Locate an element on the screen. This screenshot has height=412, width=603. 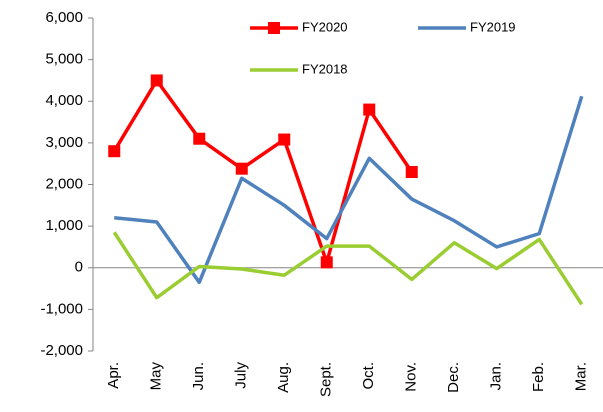
x-tick-label: Nov. is located at coordinates (411, 377).